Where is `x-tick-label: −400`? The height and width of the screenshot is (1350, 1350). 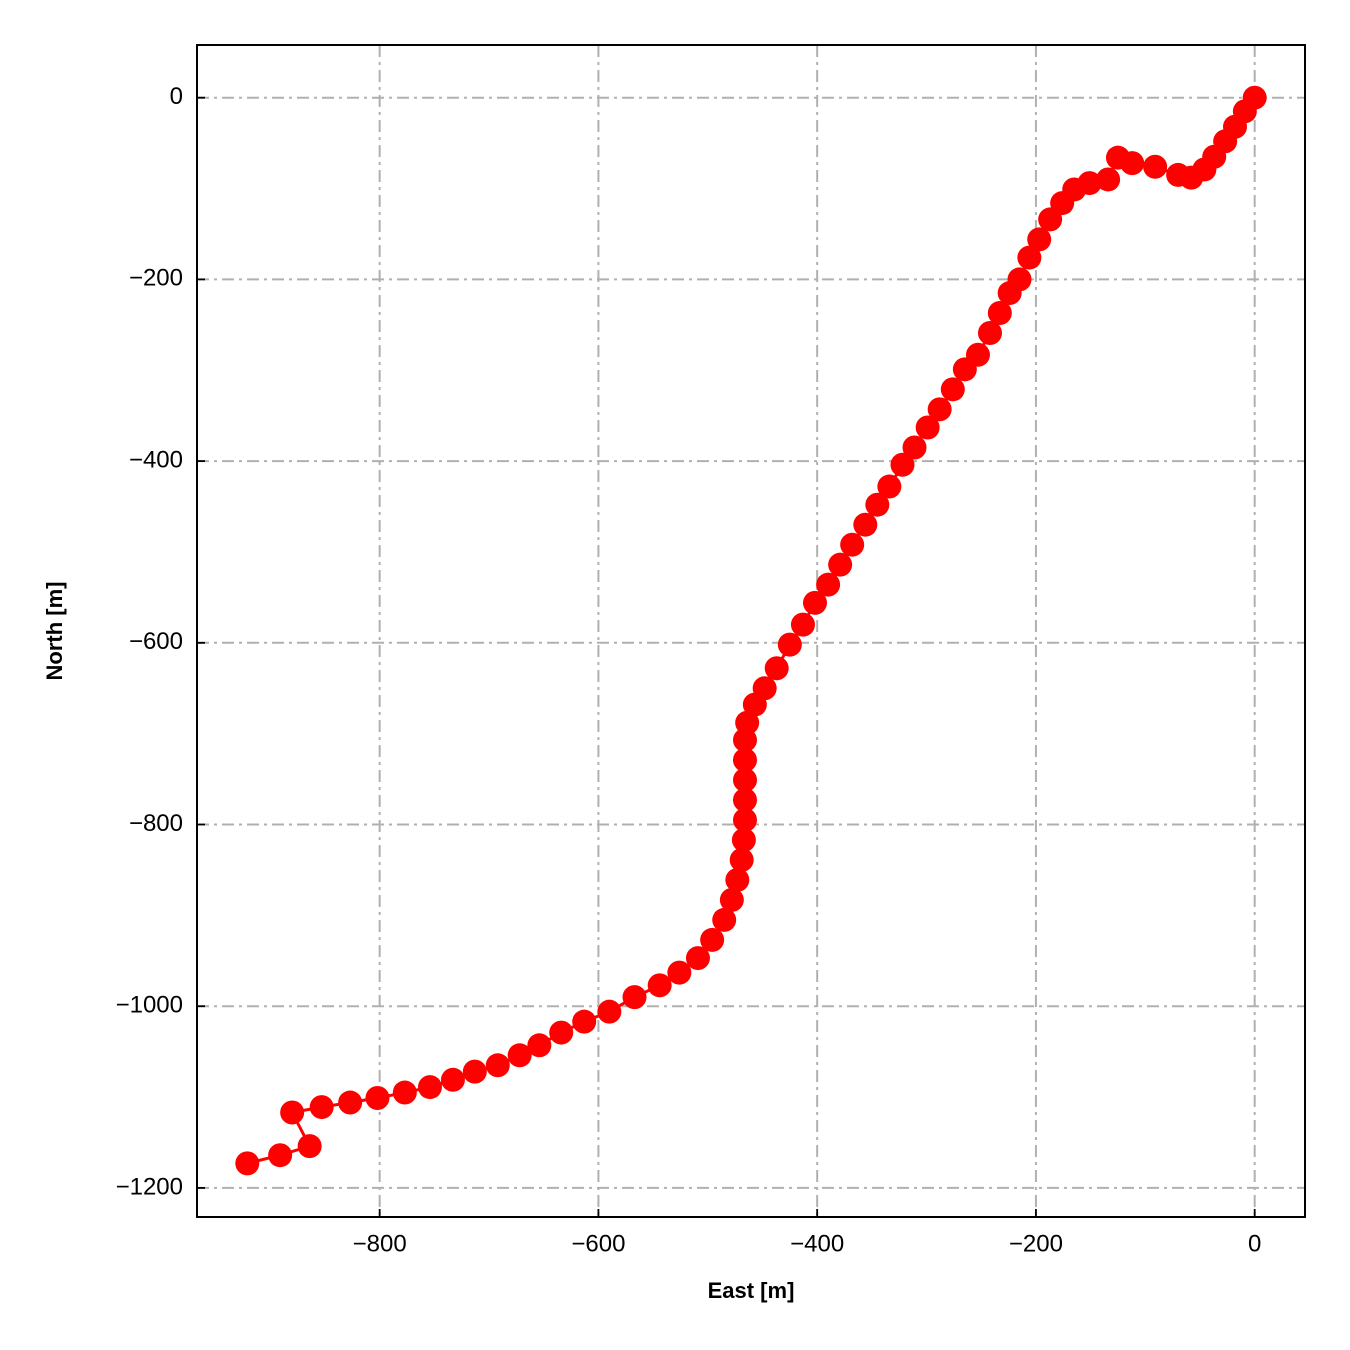 x-tick-label: −400 is located at coordinates (817, 1243).